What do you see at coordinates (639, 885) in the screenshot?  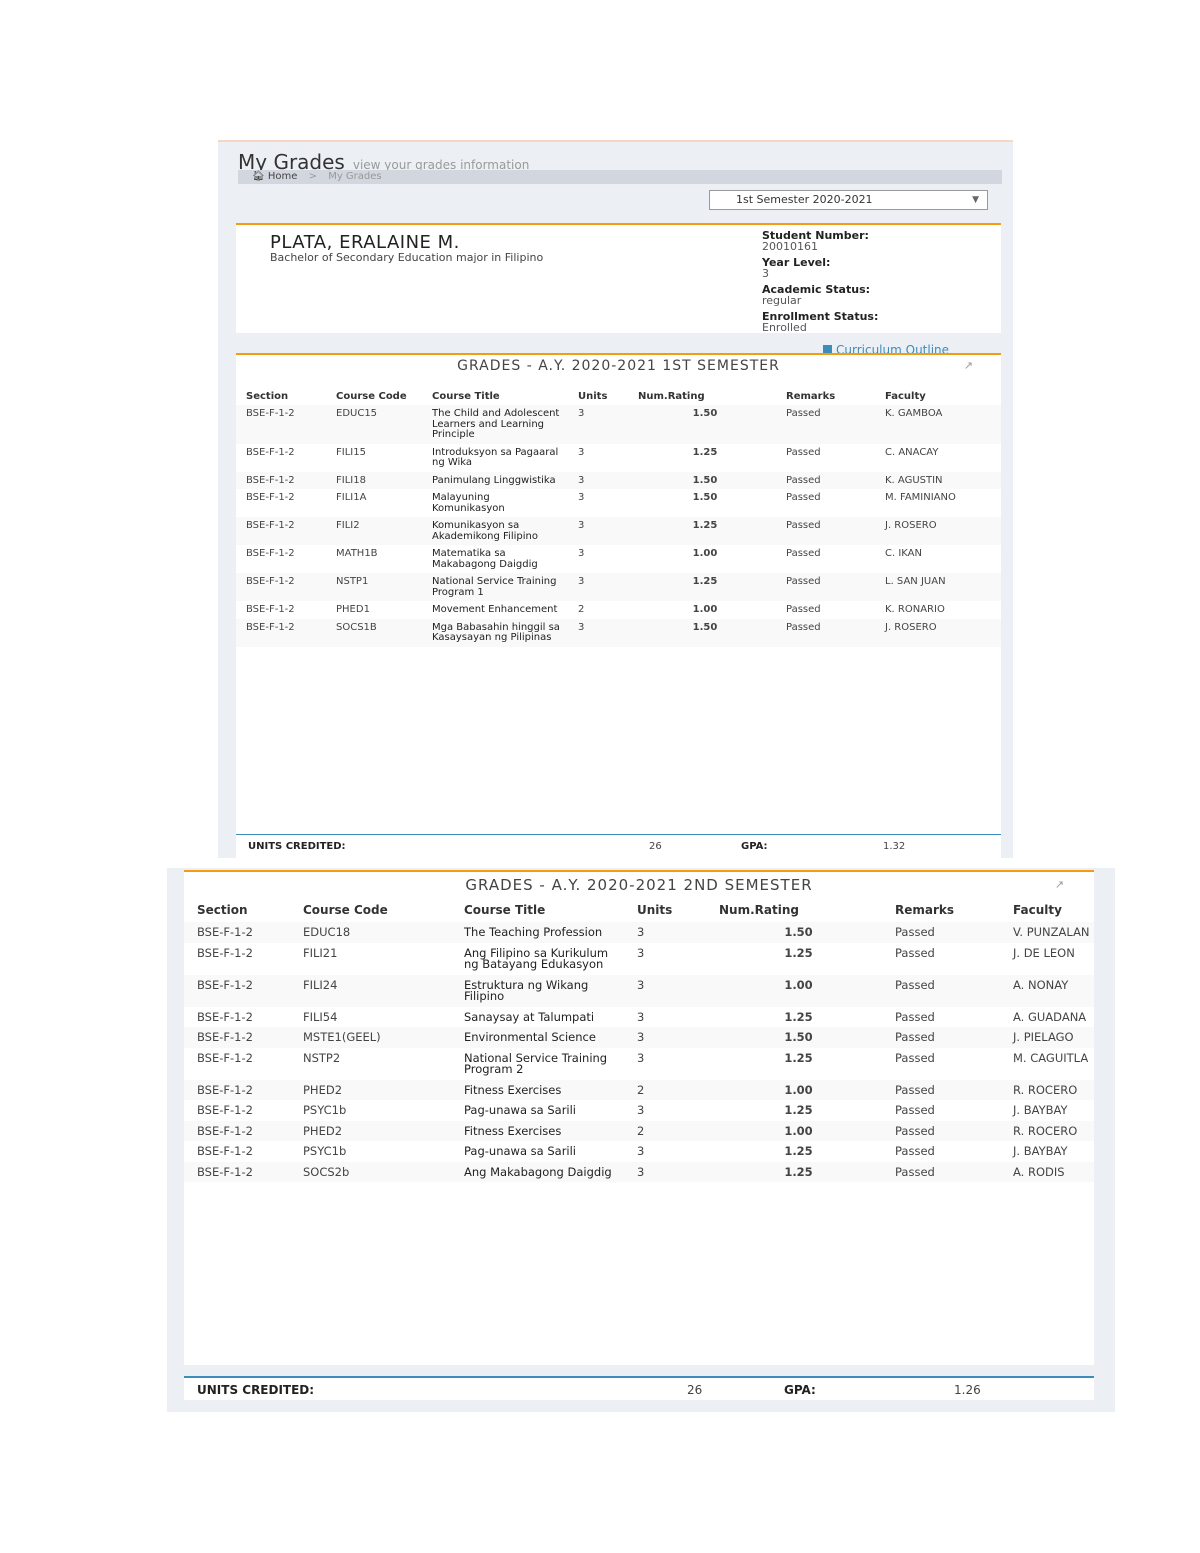 I see `grades-title-second-semester: GRADES - A.Y. 2020-2021 2ND SEMESTER` at bounding box center [639, 885].